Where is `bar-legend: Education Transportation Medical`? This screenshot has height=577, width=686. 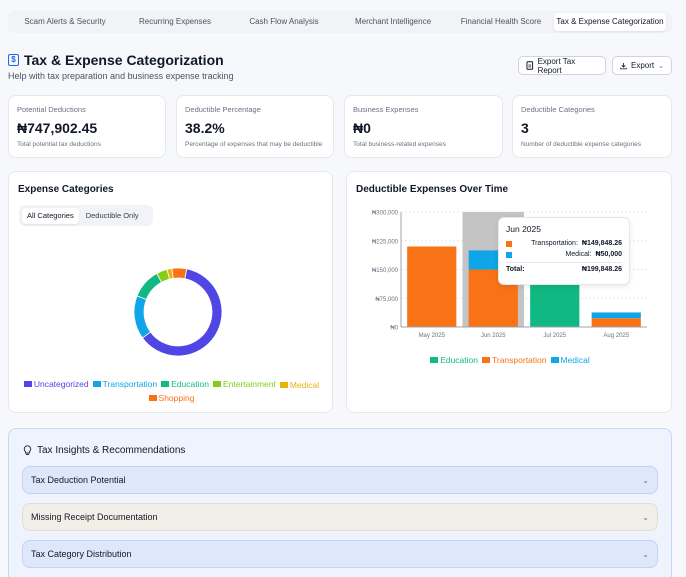 bar-legend: Education Transportation Medical is located at coordinates (510, 360).